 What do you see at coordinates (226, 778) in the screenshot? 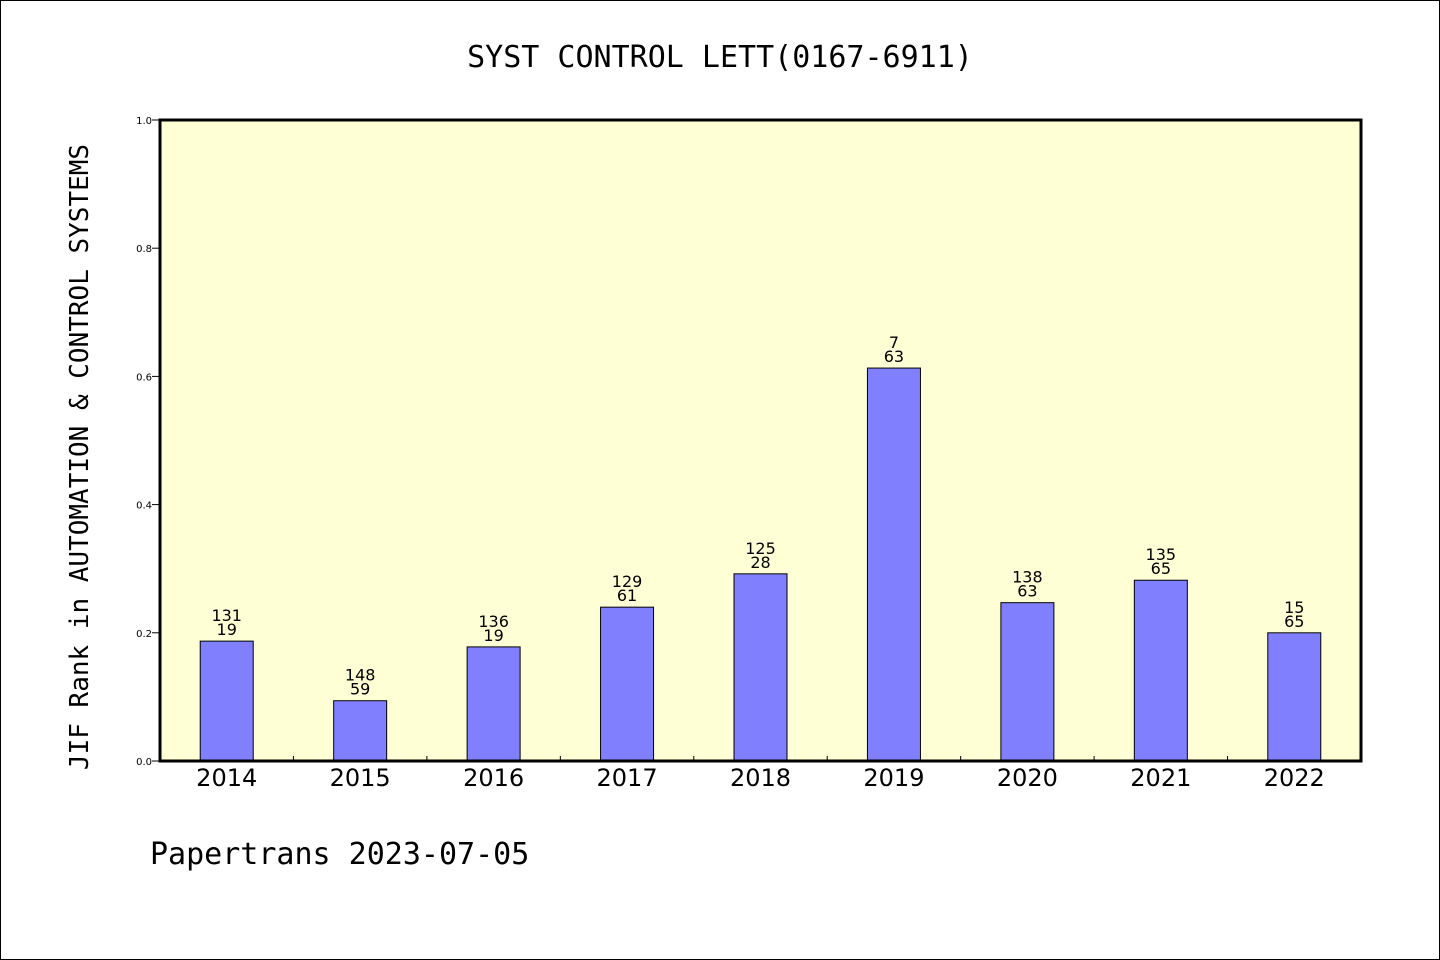
I see `x-tick-label: 2014` at bounding box center [226, 778].